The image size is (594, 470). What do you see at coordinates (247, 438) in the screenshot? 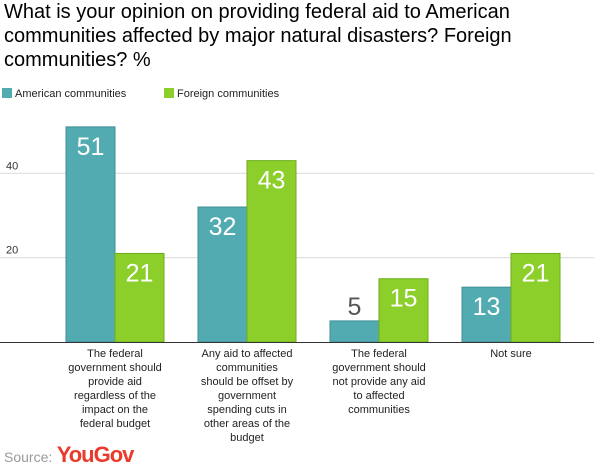
I see `category-label-line: budget` at bounding box center [247, 438].